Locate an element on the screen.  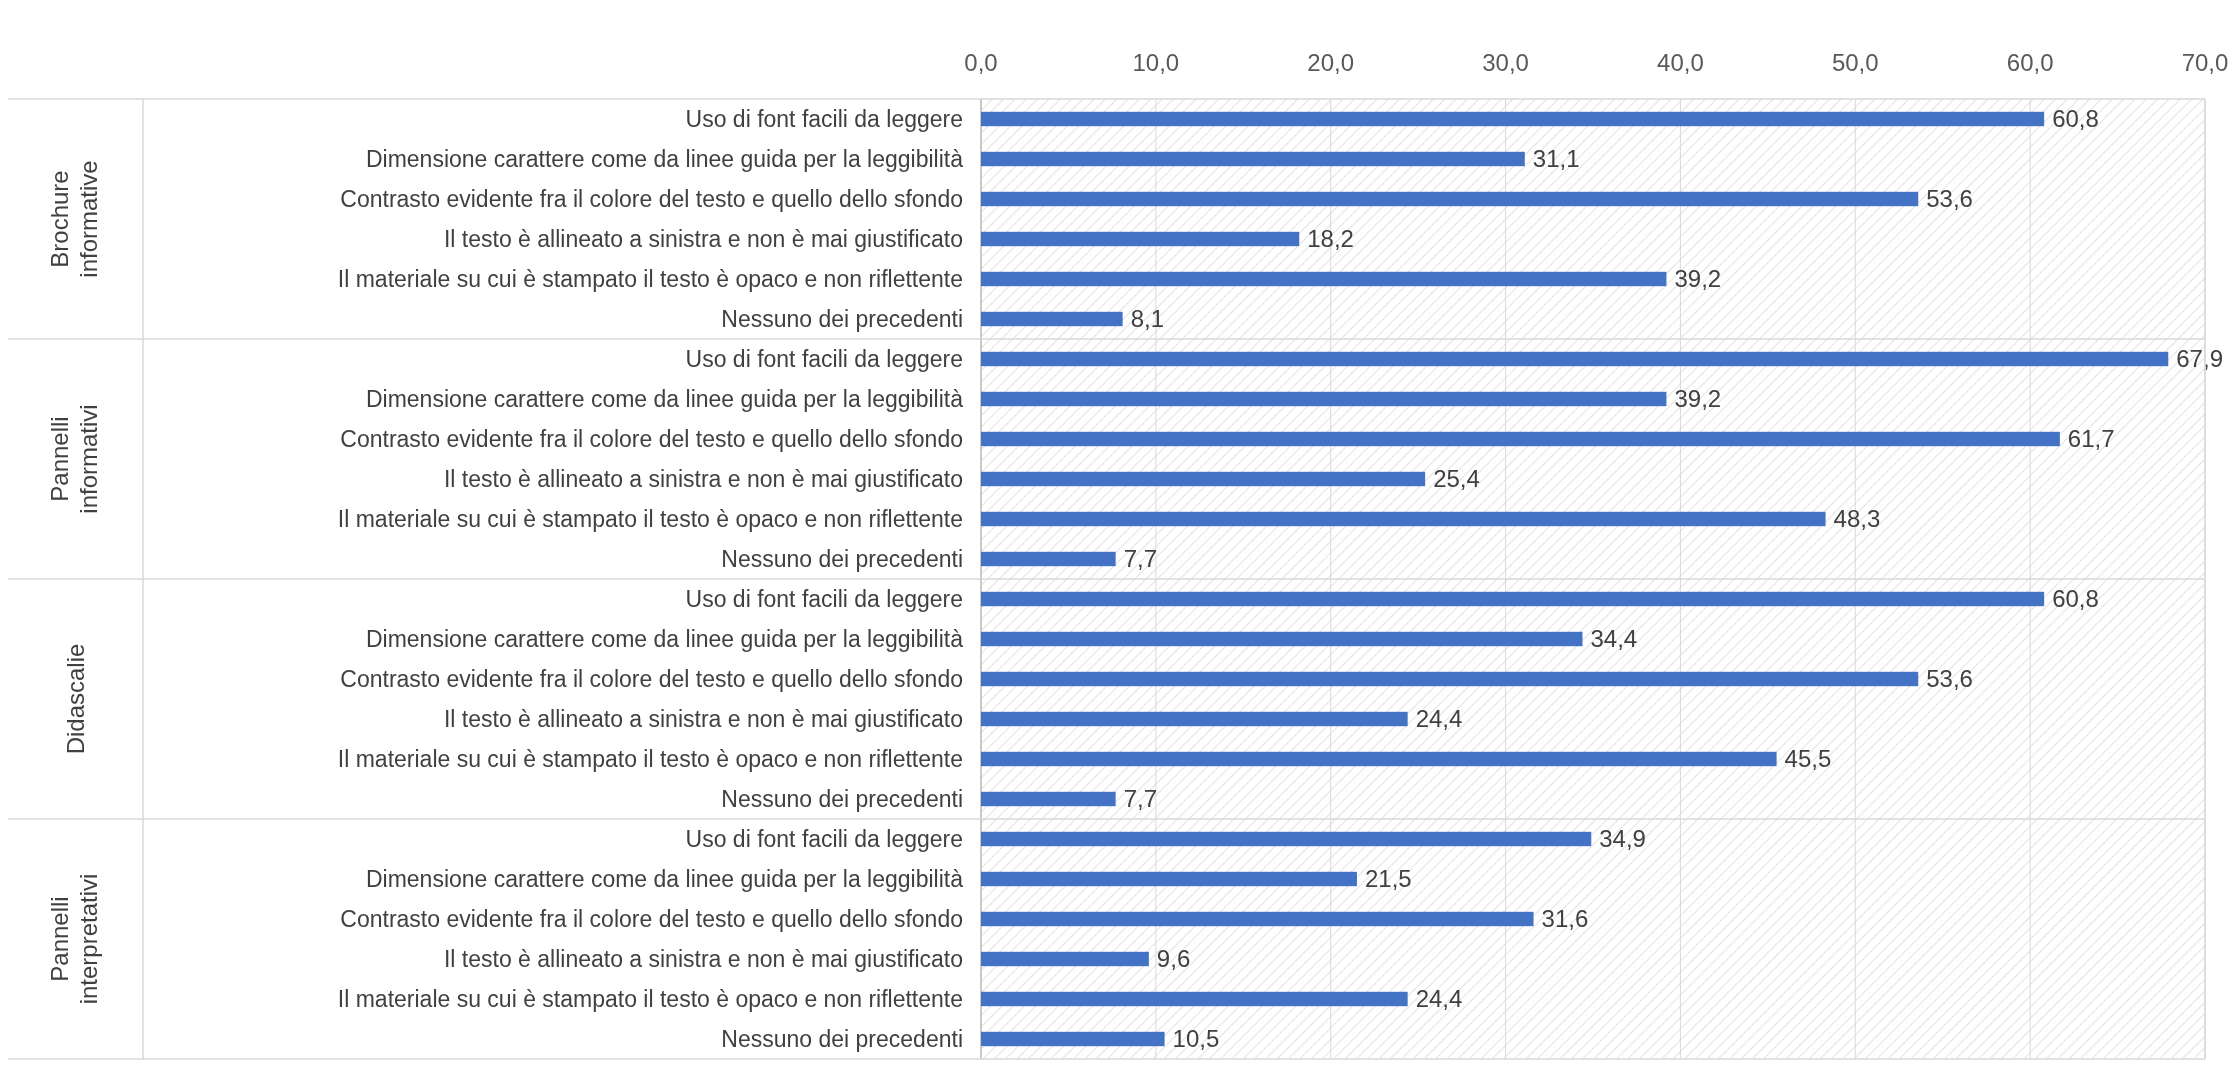
data-label: 9,6 is located at coordinates (1173, 959).